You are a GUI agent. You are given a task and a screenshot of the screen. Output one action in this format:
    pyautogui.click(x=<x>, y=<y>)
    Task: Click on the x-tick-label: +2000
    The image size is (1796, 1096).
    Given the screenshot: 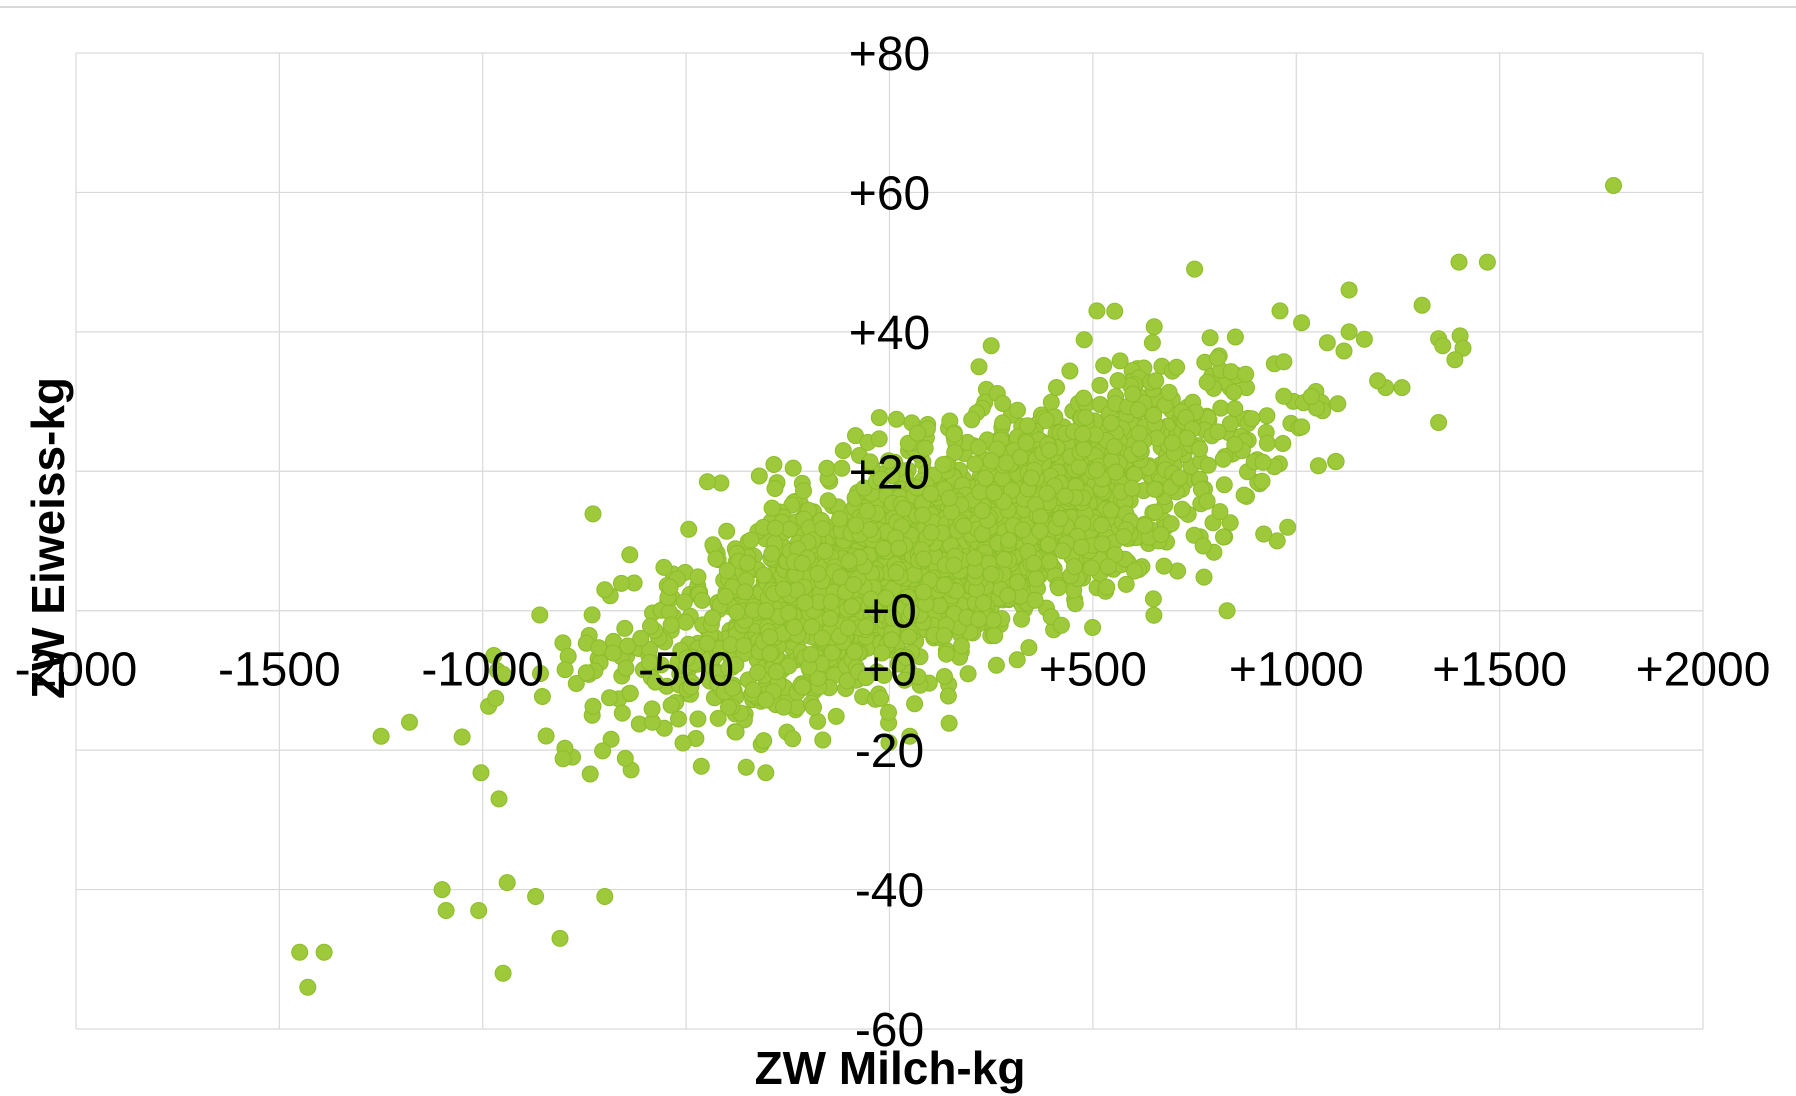 What is the action you would take?
    pyautogui.click(x=1703, y=670)
    